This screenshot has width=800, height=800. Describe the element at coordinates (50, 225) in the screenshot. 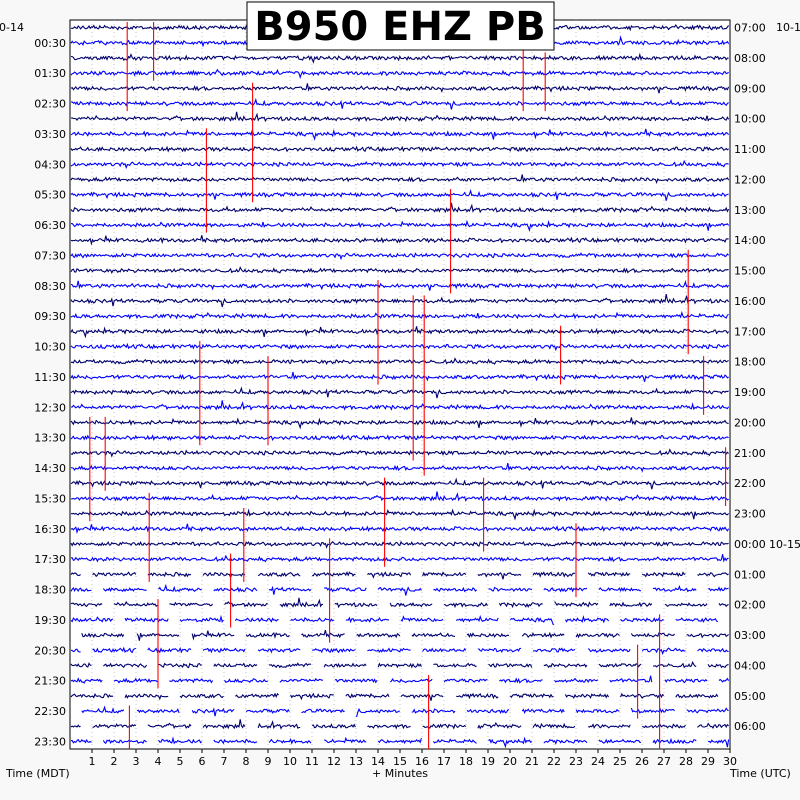

I see `left-time-label: 06:30` at that location.